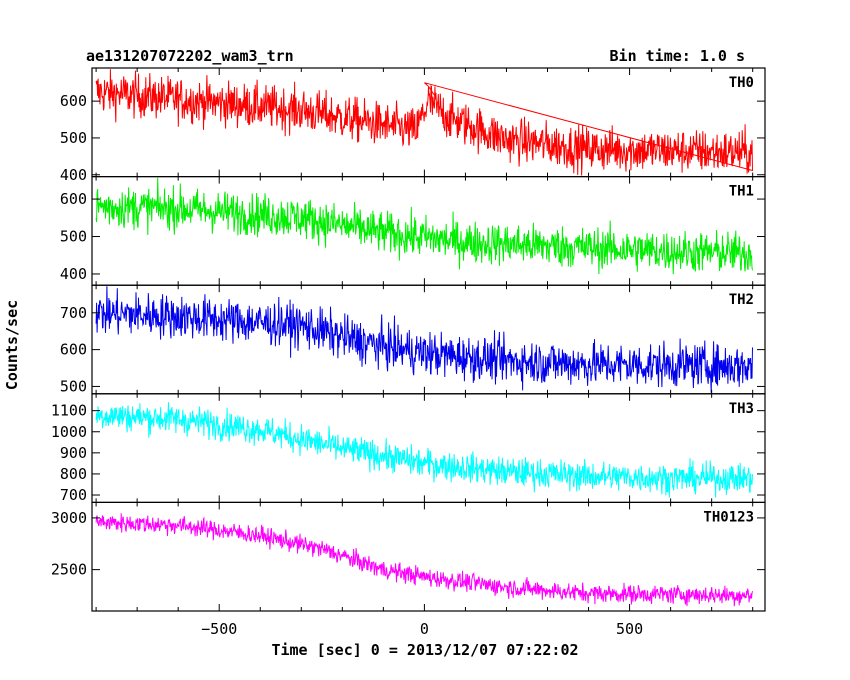  Describe the element at coordinates (424, 650) in the screenshot. I see `x-axis-label: Time [sec] 0 = 2013/12/07 07:22:02` at that location.